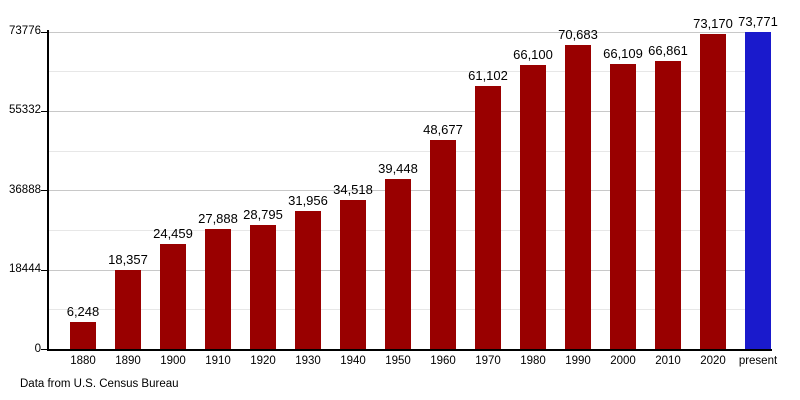 The width and height of the screenshot is (800, 400). I want to click on bar-1990, so click(578, 196).